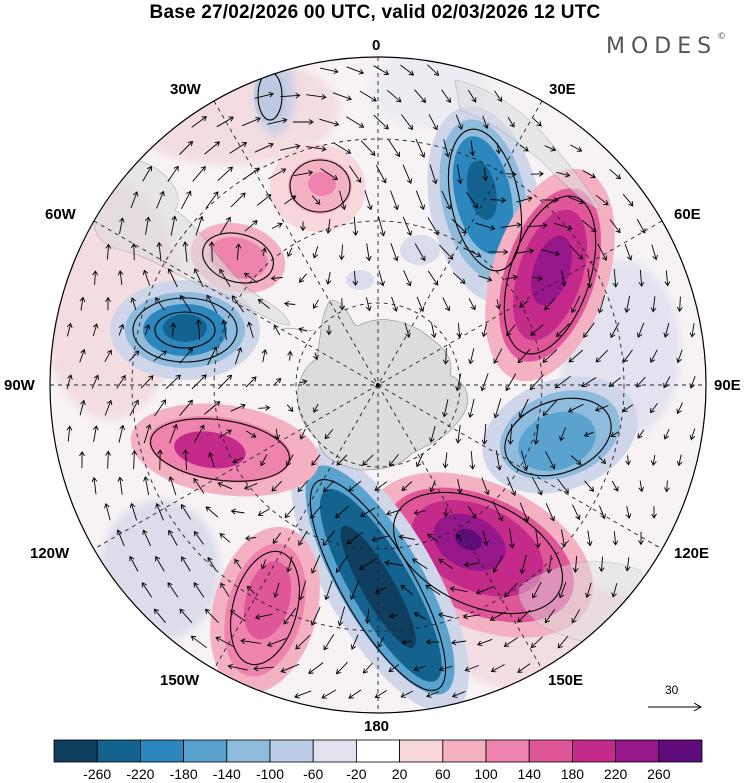 This screenshot has width=750, height=783. Describe the element at coordinates (185, 89) in the screenshot. I see `lon-label-30w: 30W` at that location.